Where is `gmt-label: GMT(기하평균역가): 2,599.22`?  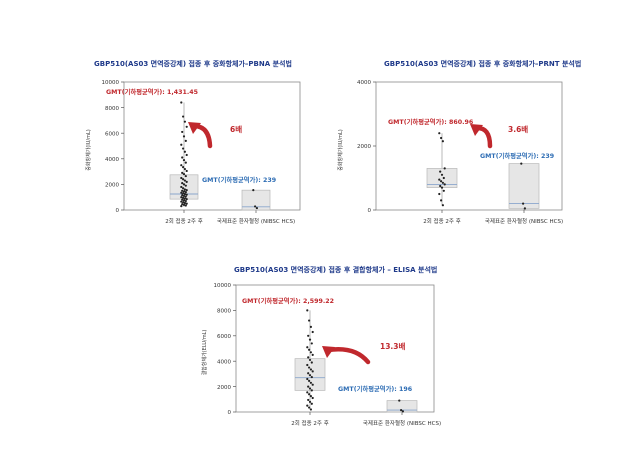
gmt-label: GMT(기하평균역가): 2,599.22 is located at coordinates (288, 300).